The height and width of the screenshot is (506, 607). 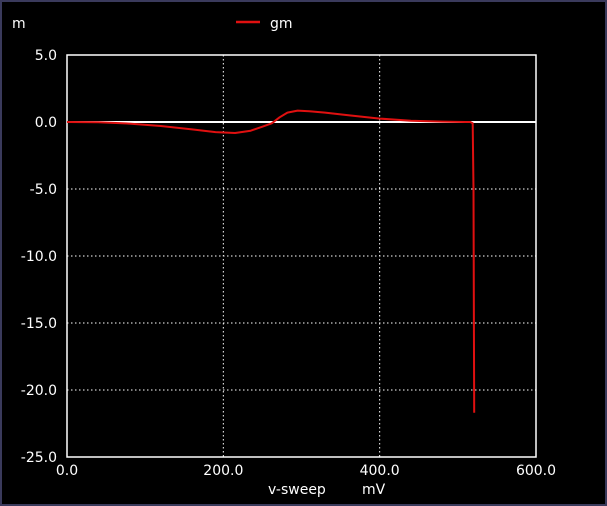 What do you see at coordinates (223, 471) in the screenshot?
I see `x-tick-label: 200.0` at bounding box center [223, 471].